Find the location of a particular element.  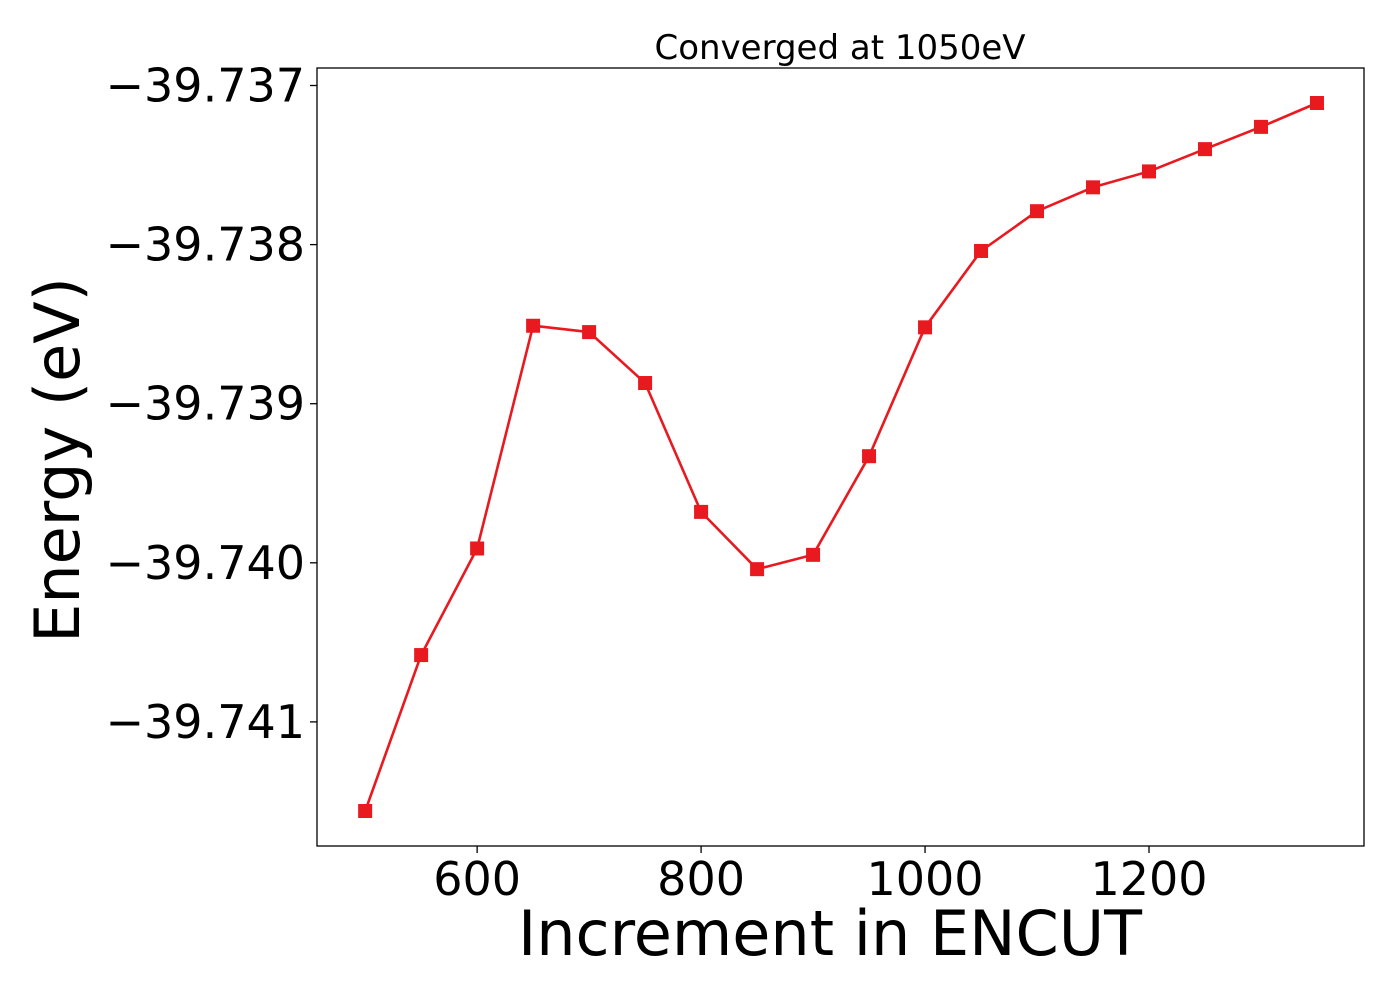

y-axis-ticks: −39.737 −39.738 −39.739 −39.740 −39.741 is located at coordinates (211, 404).